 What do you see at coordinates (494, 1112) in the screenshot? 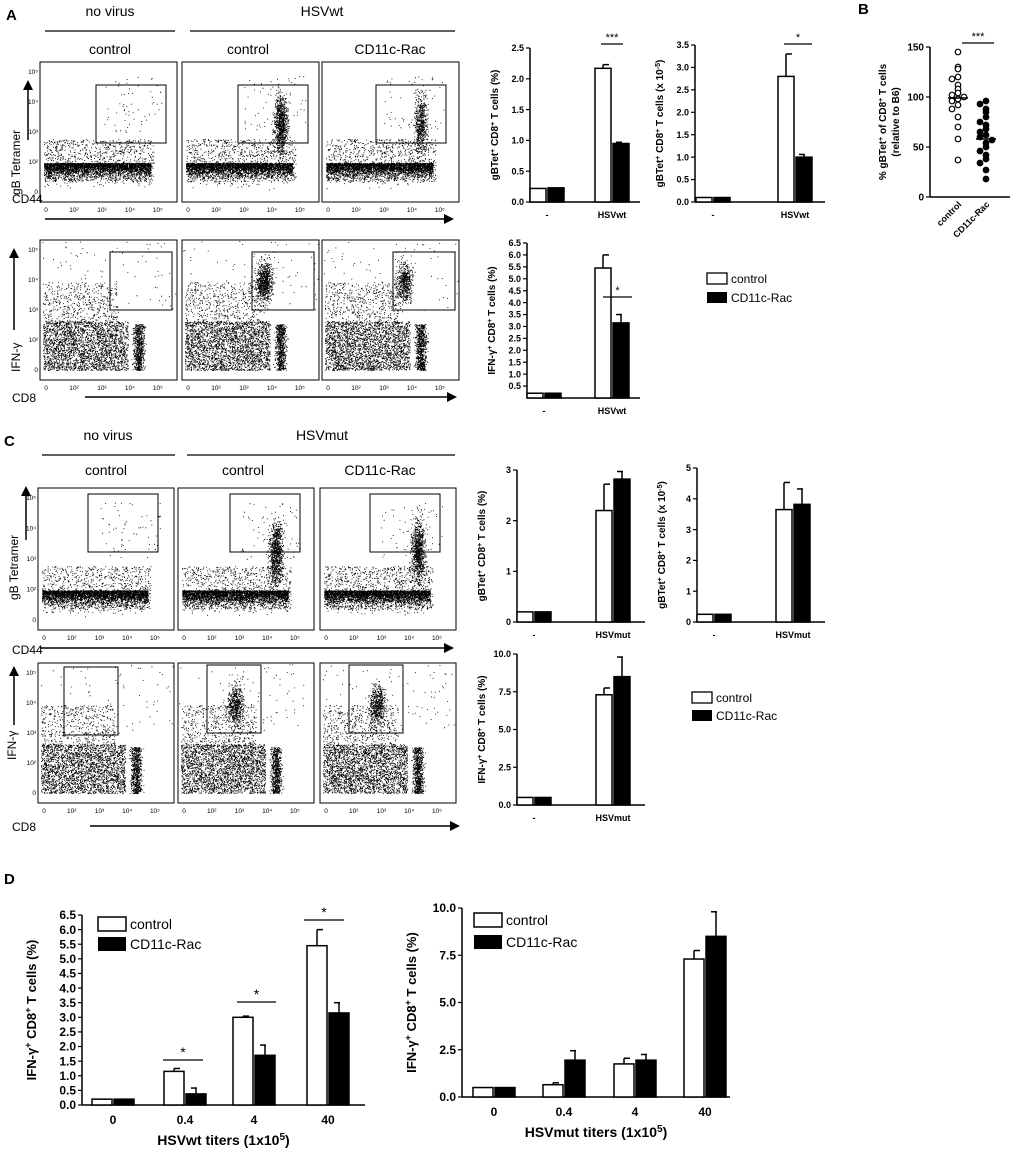
I see `chart-D2-category-label: 0` at bounding box center [494, 1112].